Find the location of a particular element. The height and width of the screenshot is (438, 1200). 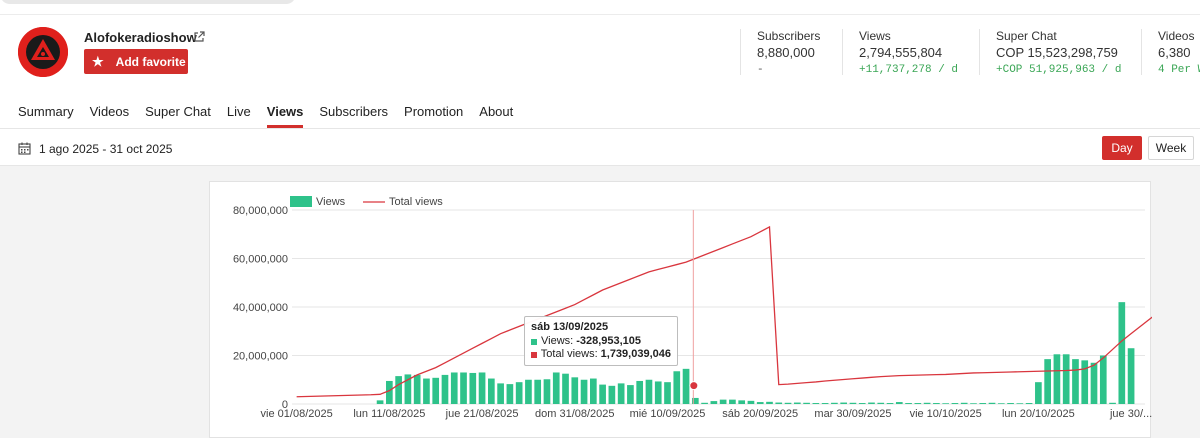

tab-subscribers: Subscribers is located at coordinates (354, 111).